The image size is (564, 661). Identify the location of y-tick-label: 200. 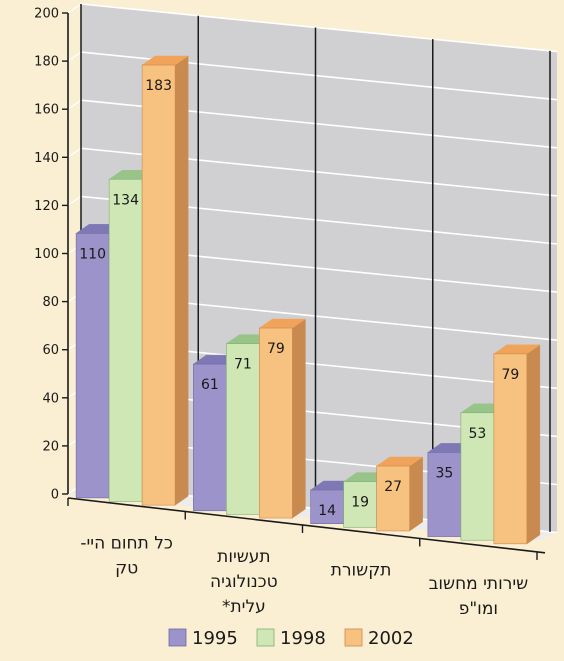
(46, 14).